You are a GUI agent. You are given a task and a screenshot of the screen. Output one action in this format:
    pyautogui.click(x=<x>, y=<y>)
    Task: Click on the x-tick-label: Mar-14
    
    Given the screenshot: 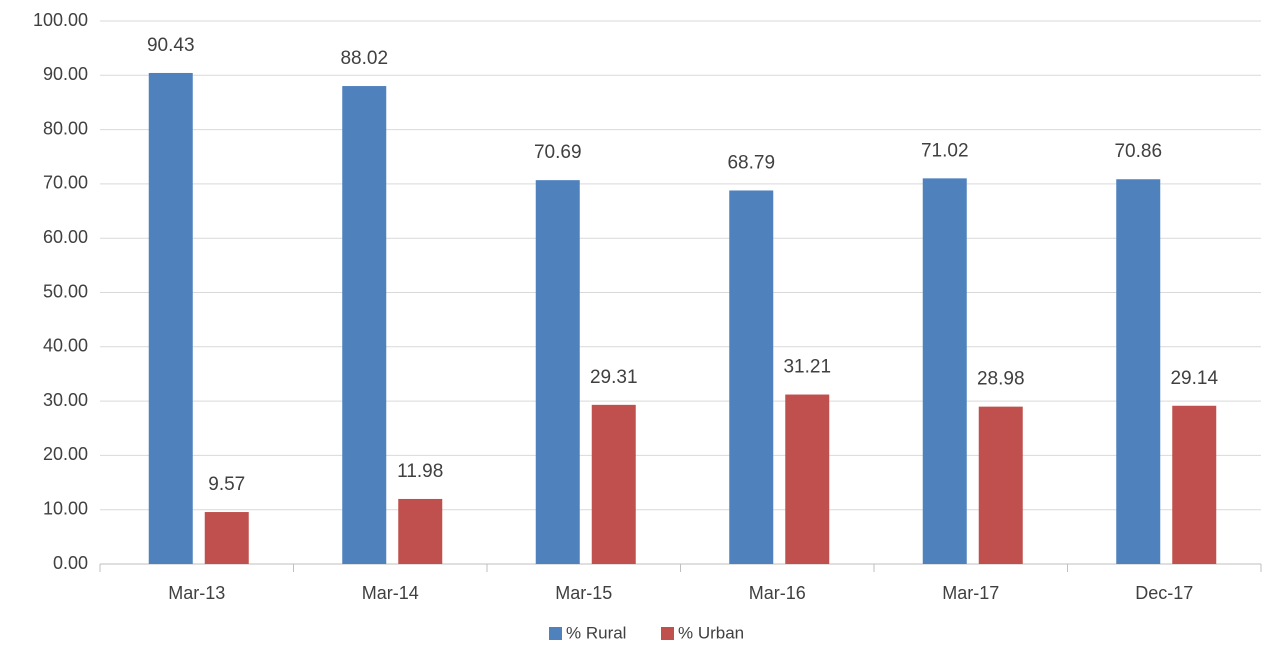 What is the action you would take?
    pyautogui.click(x=390, y=593)
    